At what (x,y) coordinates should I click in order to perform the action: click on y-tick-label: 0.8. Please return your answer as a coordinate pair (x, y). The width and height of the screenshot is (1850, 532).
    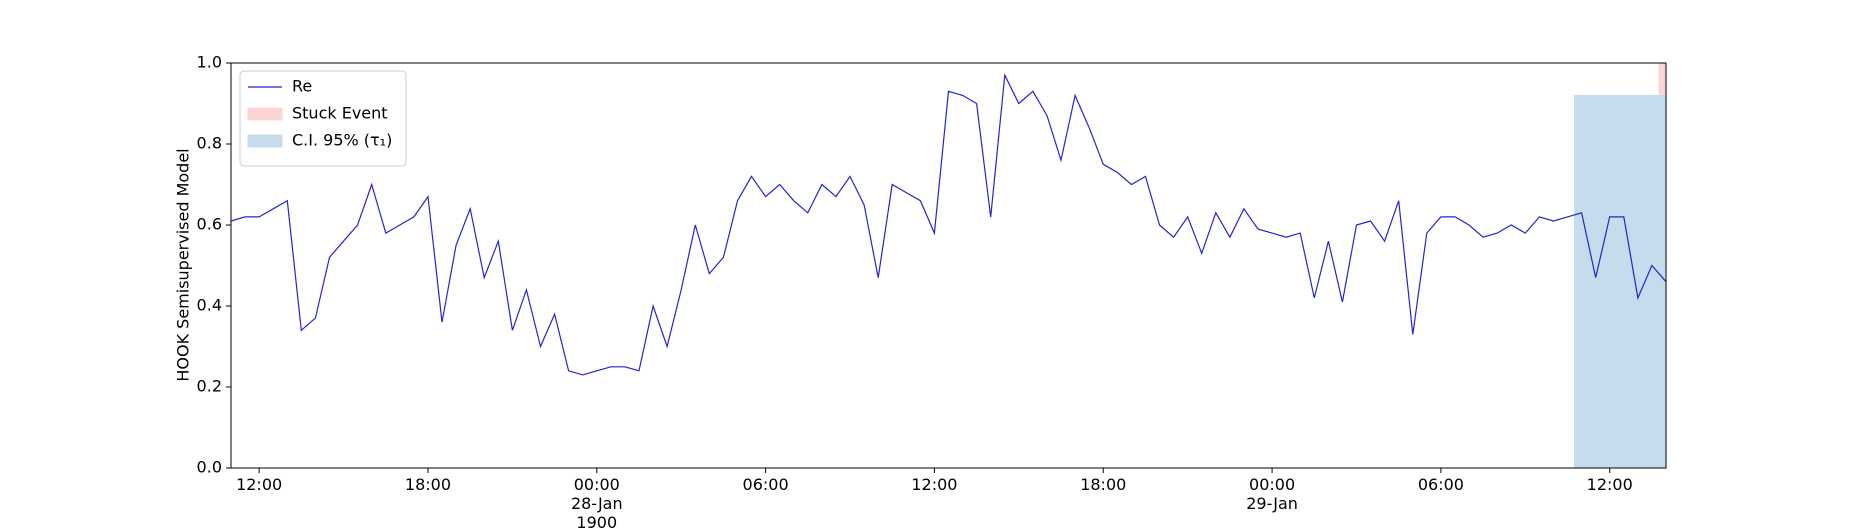
    Looking at the image, I should click on (209, 143).